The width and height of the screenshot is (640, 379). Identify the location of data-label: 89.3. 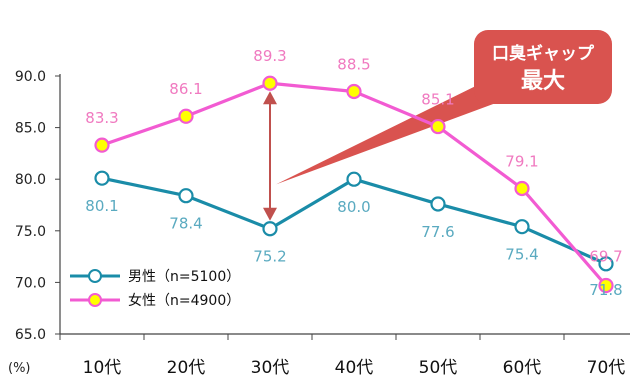
(269, 56).